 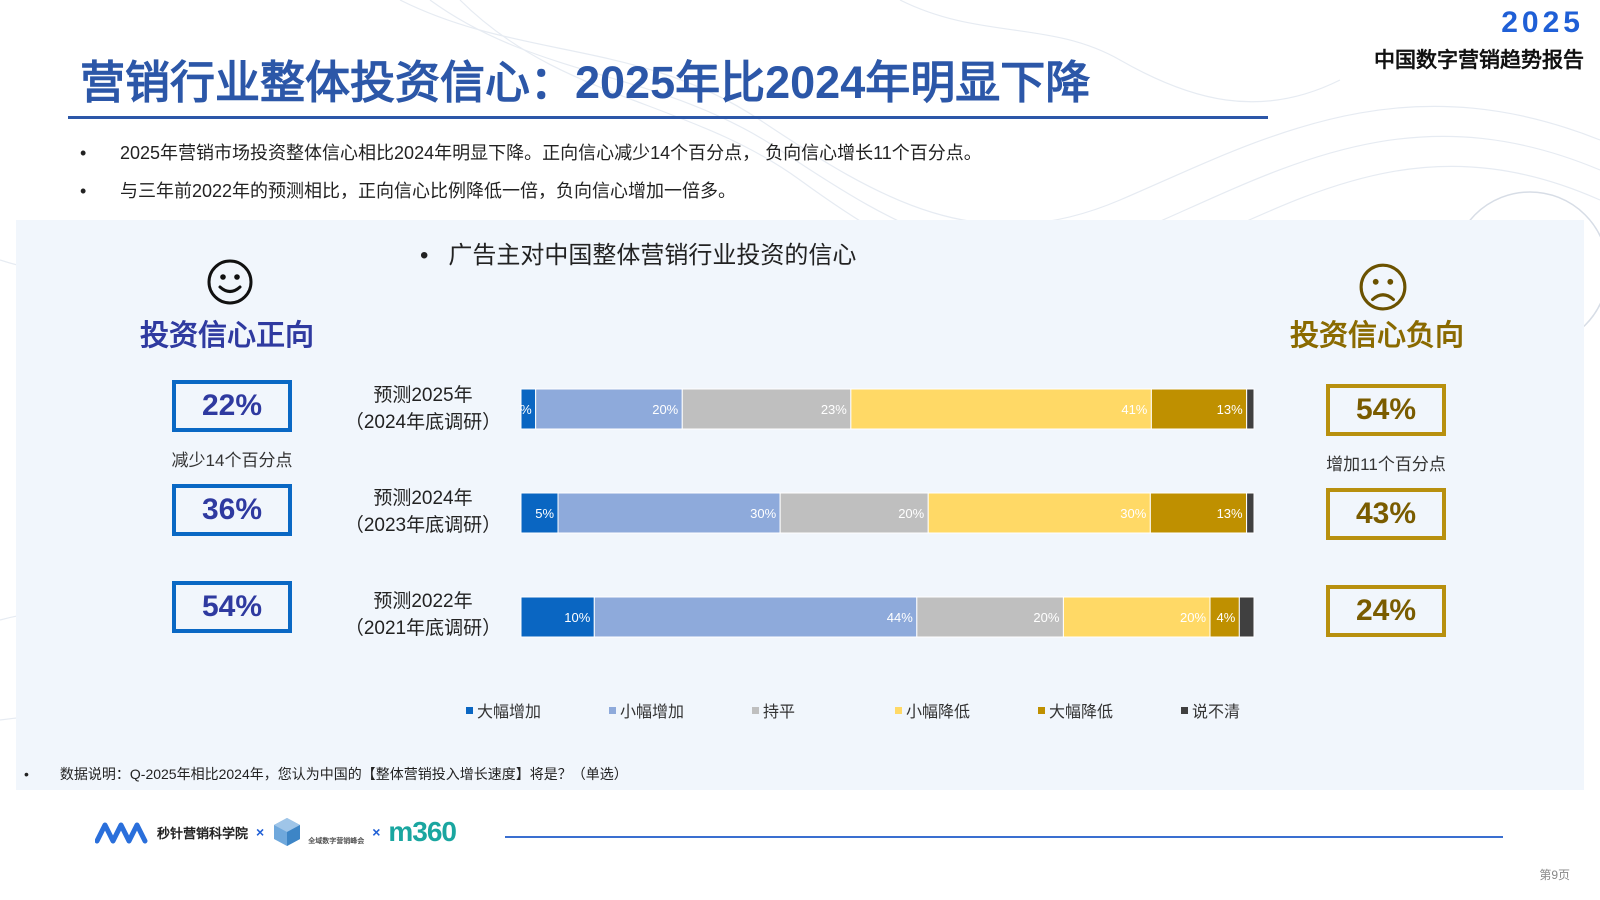 What do you see at coordinates (823, 710) in the screenshot?
I see `legend-item: 持平` at bounding box center [823, 710].